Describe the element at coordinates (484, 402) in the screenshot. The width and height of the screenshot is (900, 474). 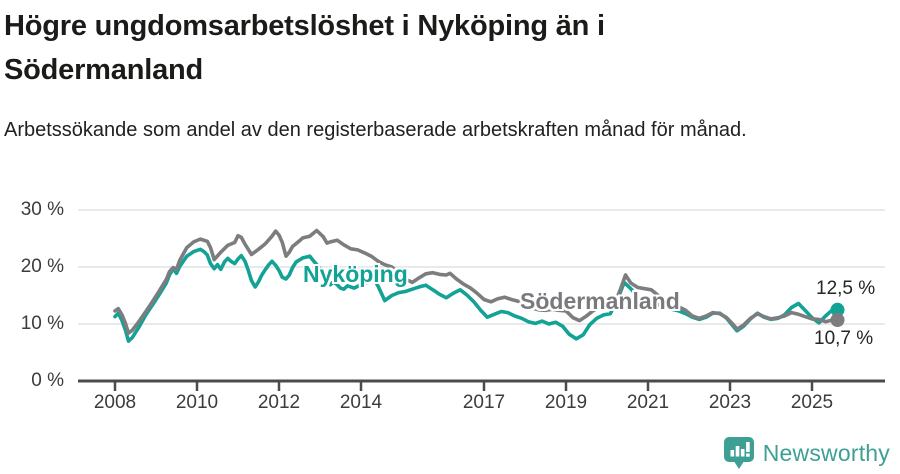
I see `x-tick-label: 2017` at that location.